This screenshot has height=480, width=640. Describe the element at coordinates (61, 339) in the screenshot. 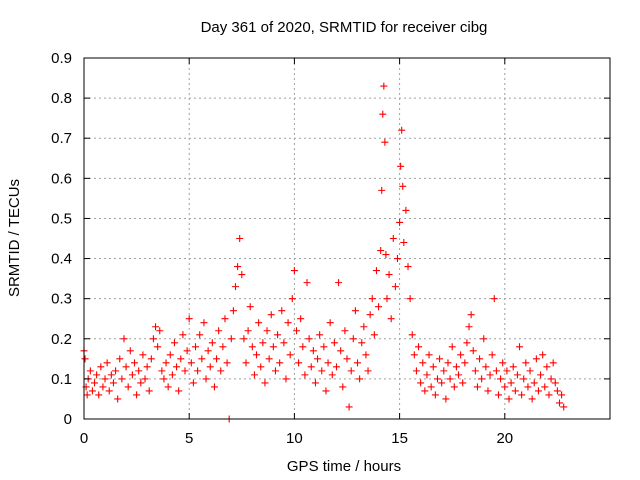

I see `y-tick-label: 0.2` at that location.